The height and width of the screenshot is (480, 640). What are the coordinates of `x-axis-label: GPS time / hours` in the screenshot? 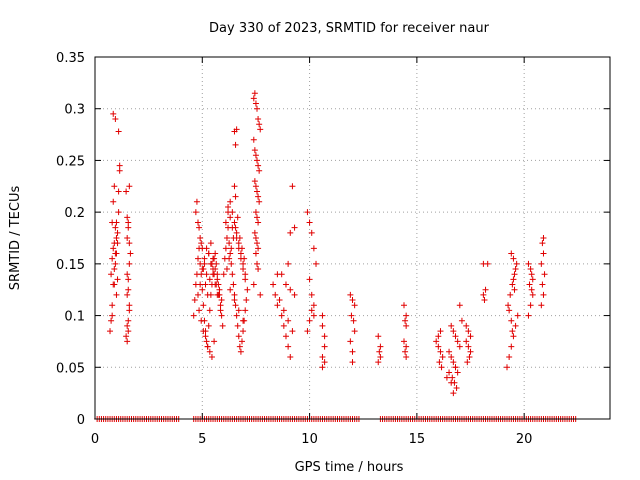 It's located at (349, 467).